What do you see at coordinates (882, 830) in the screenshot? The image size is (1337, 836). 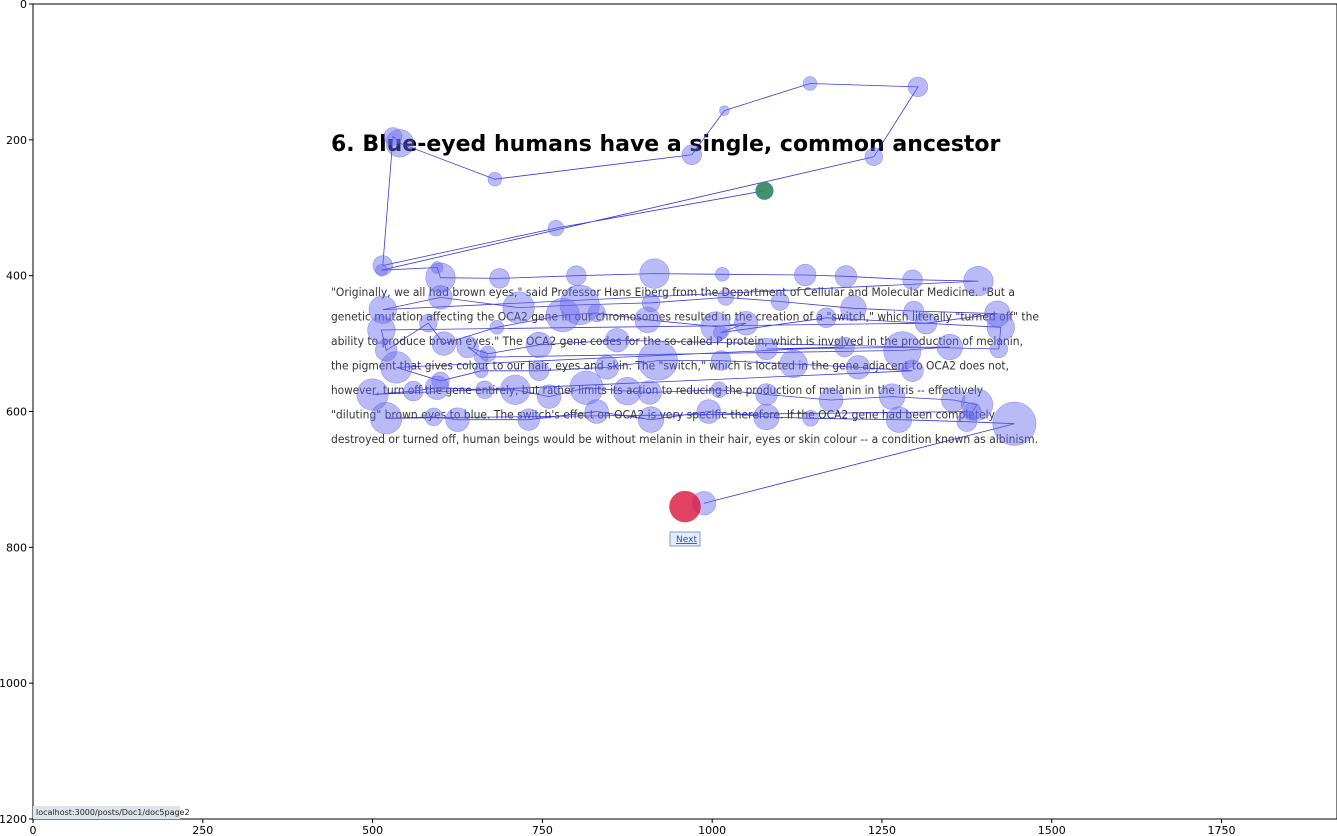 I see `x-tick-label: 1250` at bounding box center [882, 830].